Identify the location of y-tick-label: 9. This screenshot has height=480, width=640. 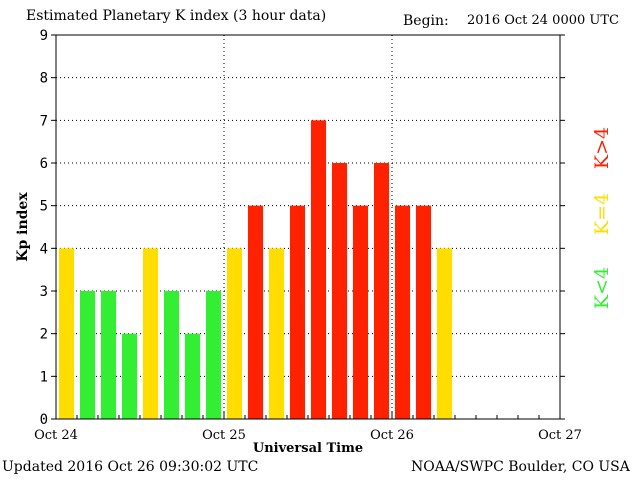
(44, 36).